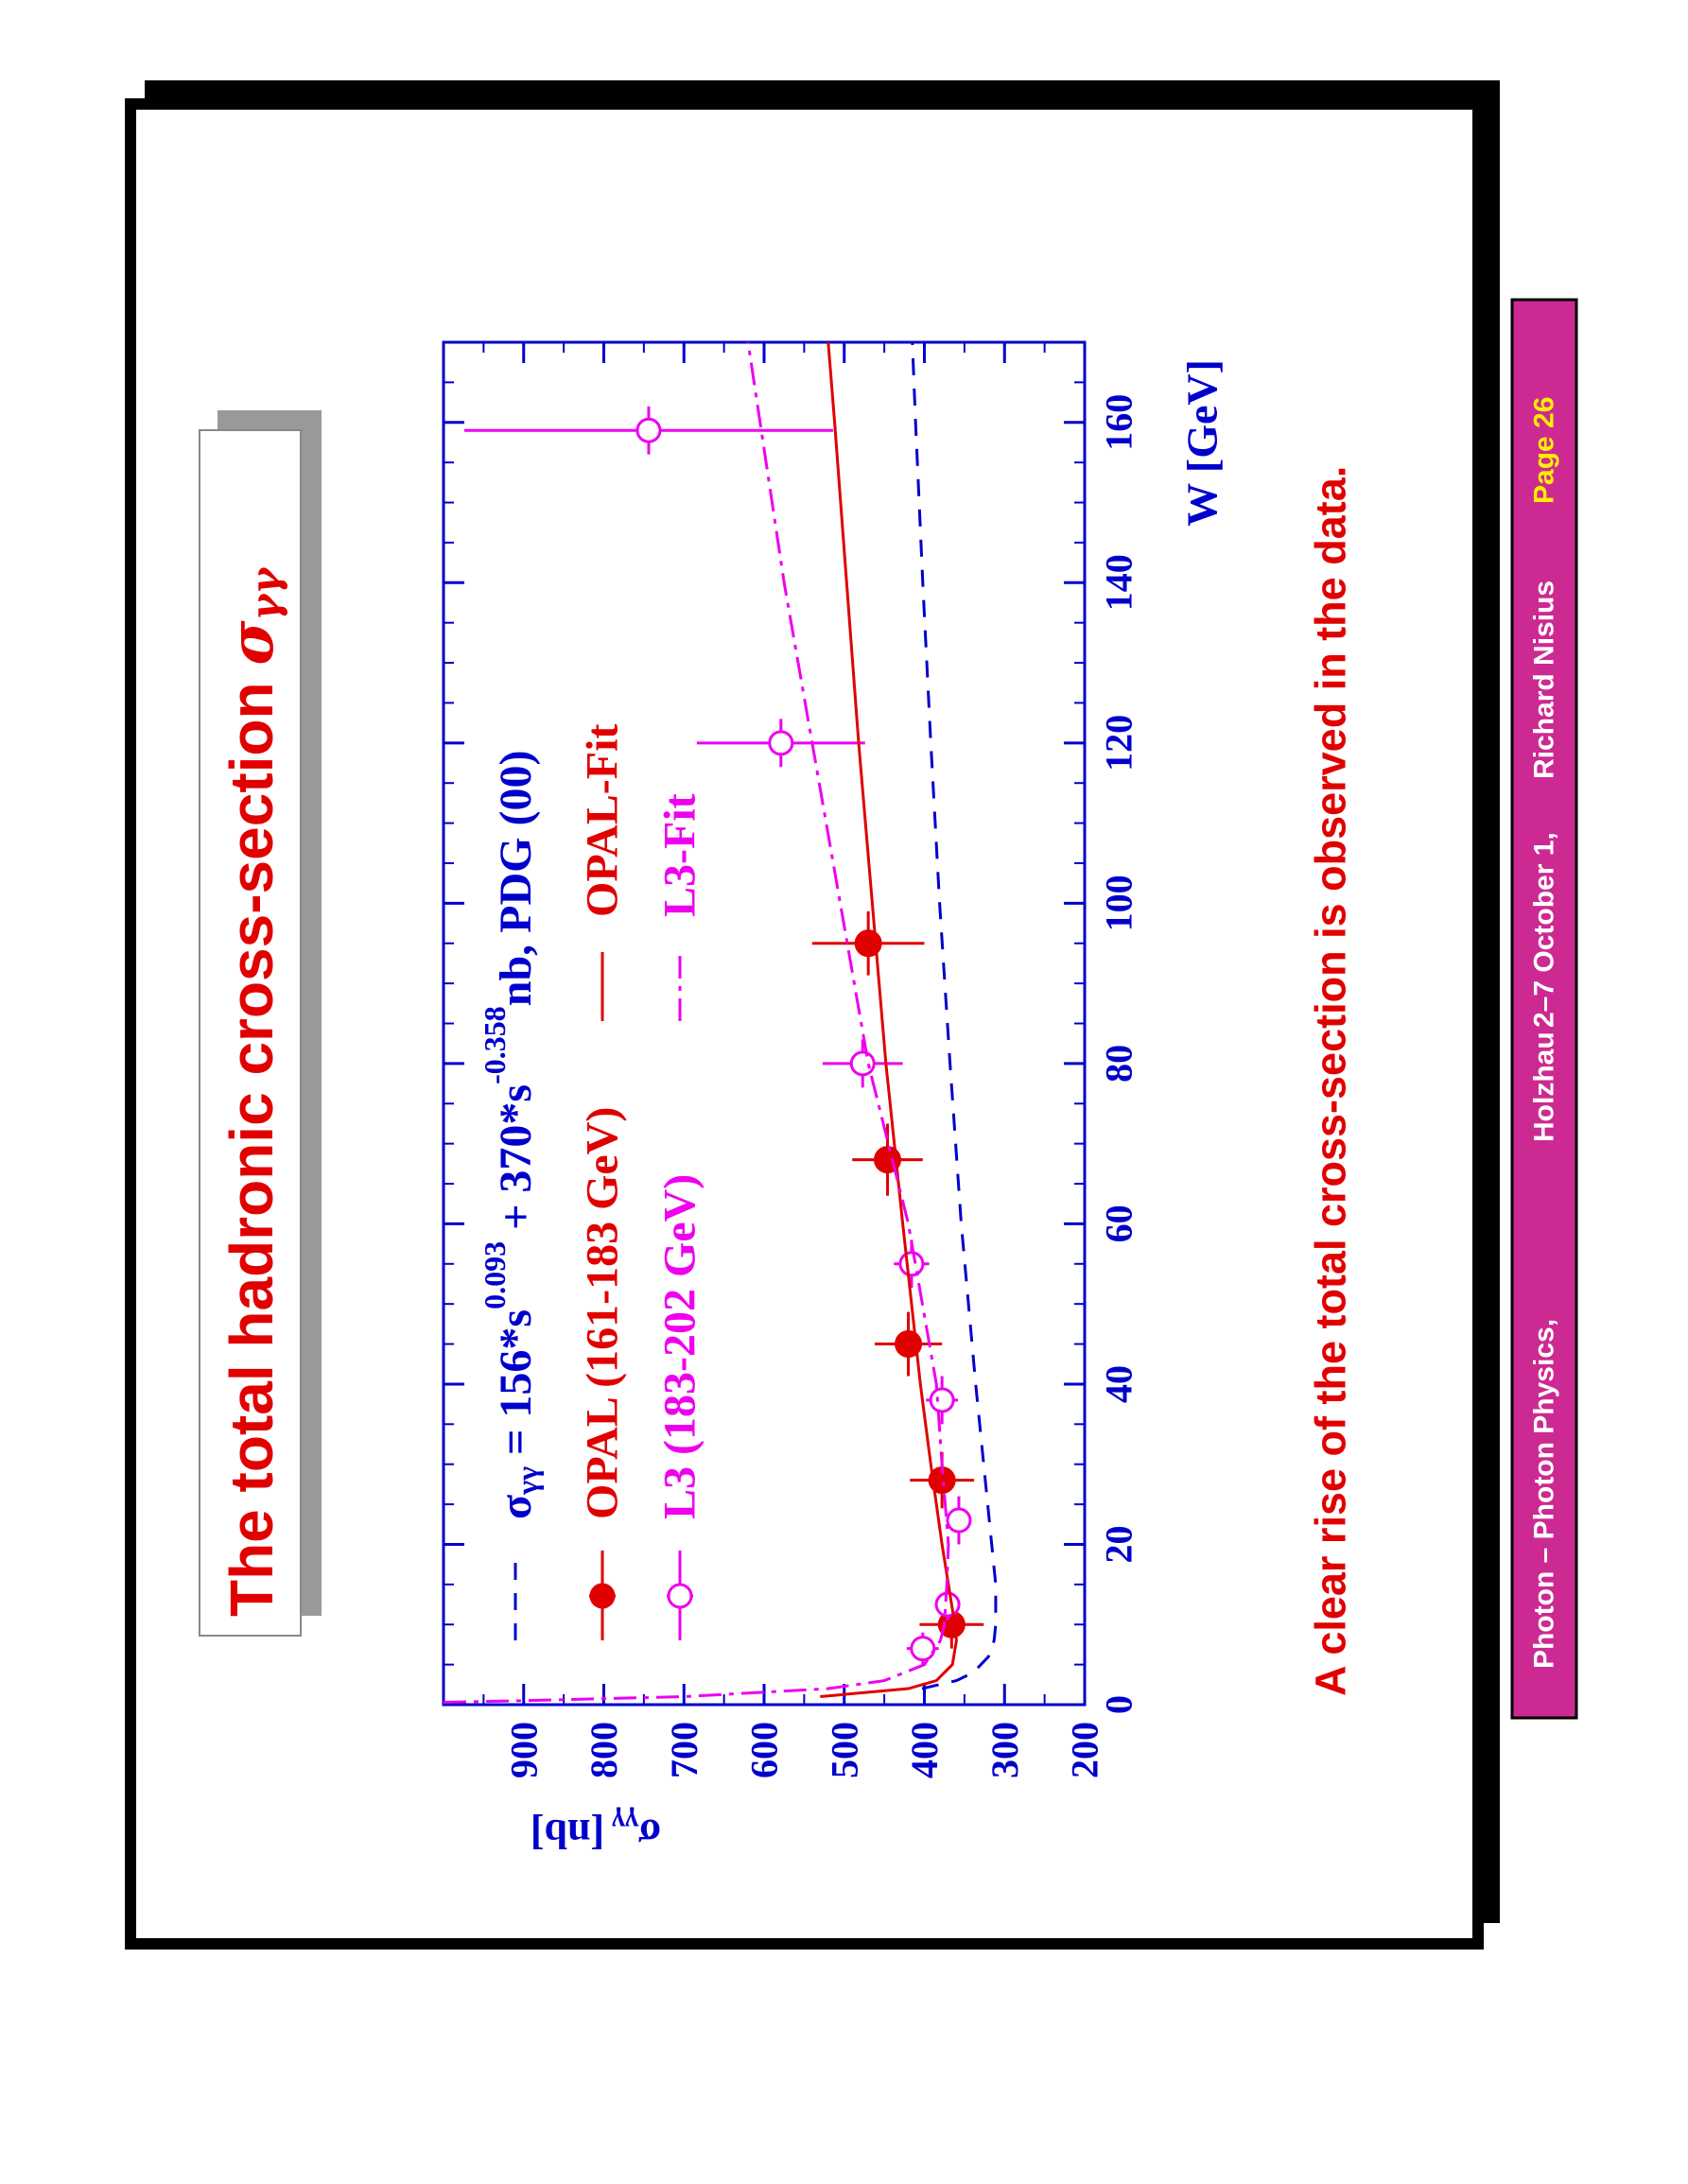 This screenshot has height=2184, width=1688. I want to click on x-tick-label: 100, so click(1119, 903).